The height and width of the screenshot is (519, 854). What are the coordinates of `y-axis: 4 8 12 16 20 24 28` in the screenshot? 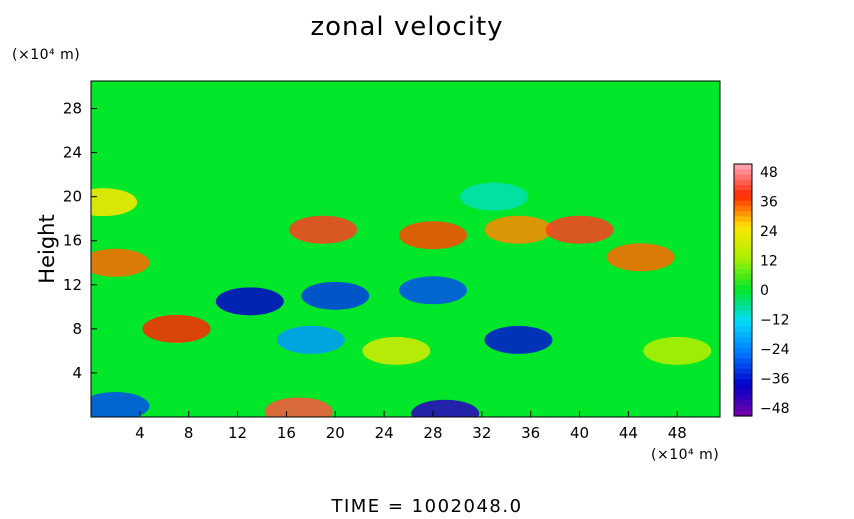 It's located at (80, 241).